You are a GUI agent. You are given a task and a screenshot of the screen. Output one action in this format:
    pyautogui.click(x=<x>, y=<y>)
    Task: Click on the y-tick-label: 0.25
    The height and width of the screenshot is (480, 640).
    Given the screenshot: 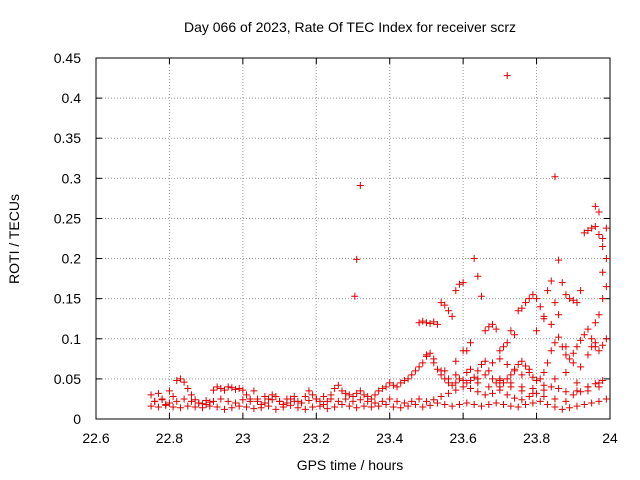 What is the action you would take?
    pyautogui.click(x=67, y=218)
    